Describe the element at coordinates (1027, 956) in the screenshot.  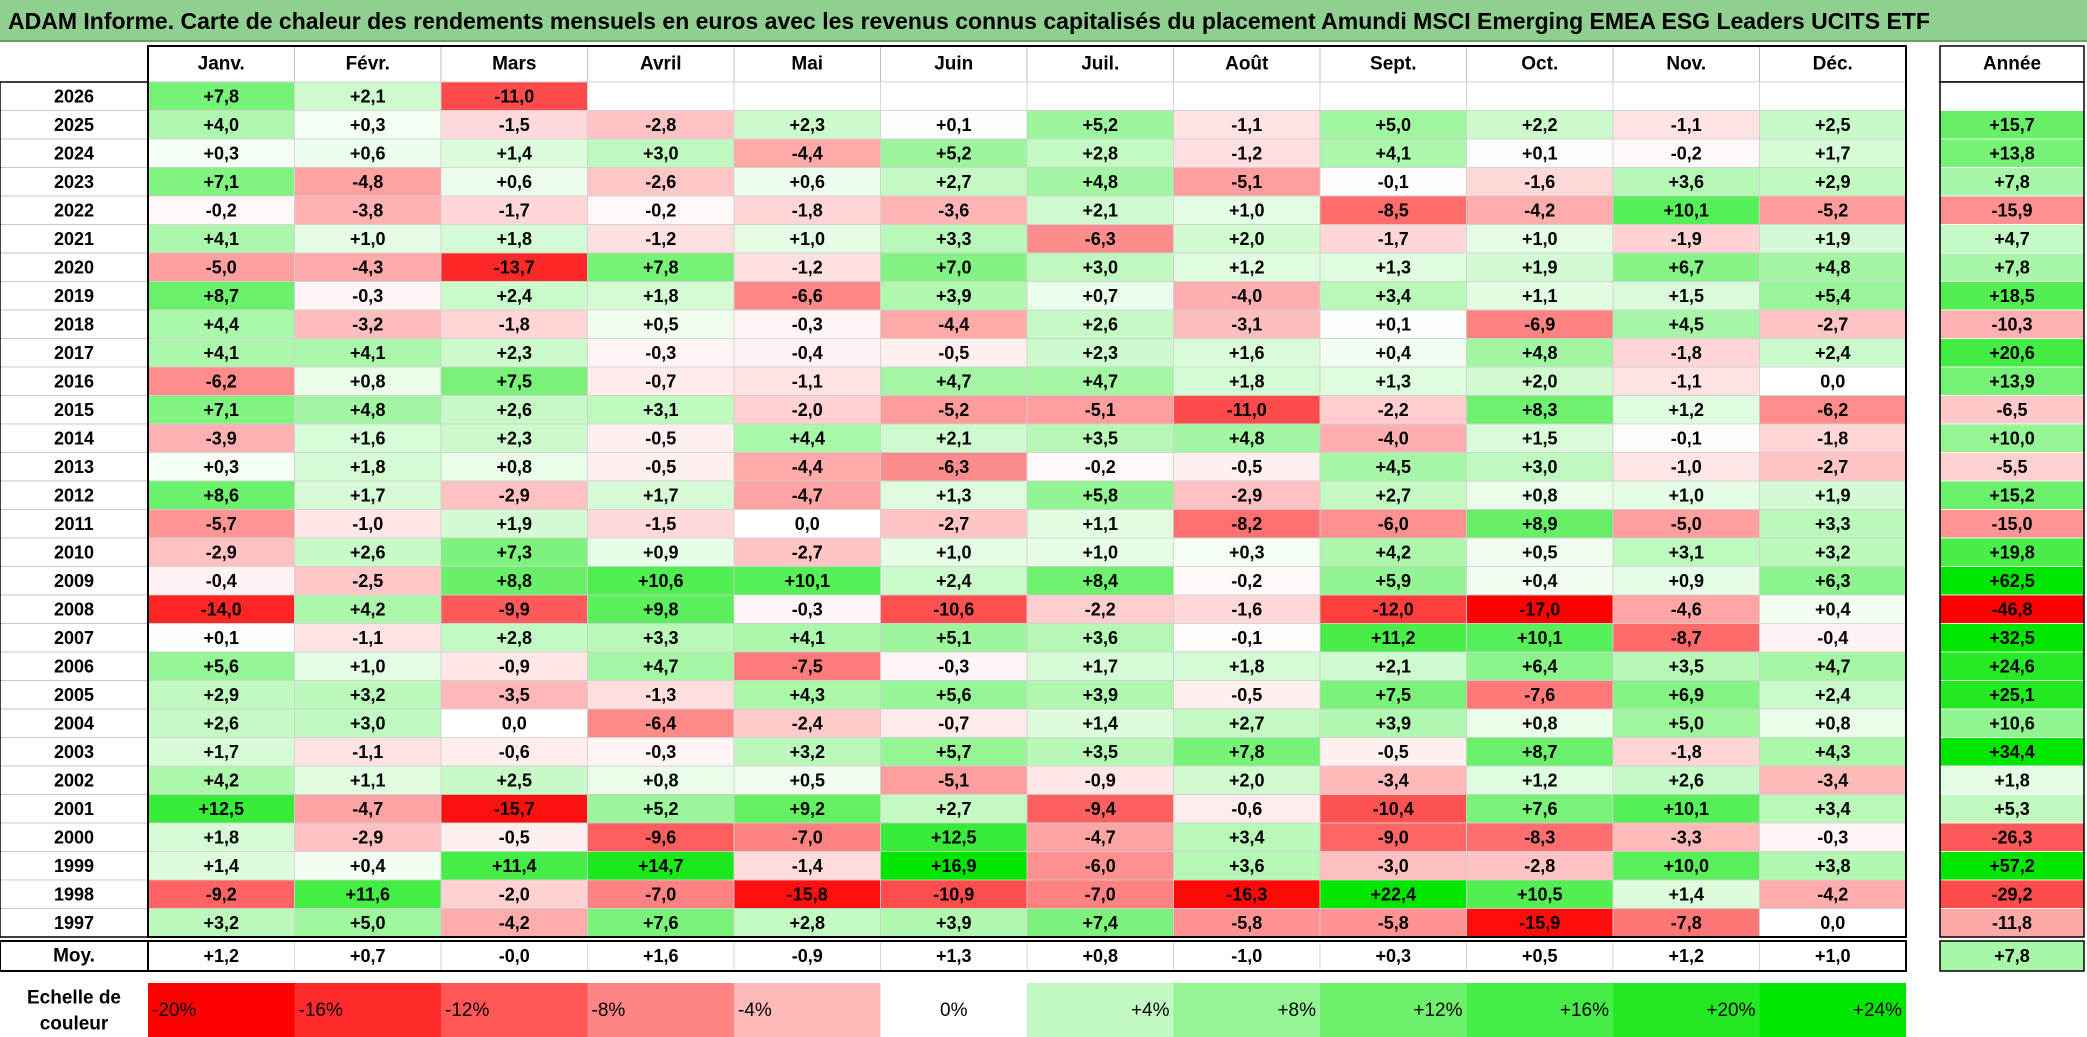
I see `average-row-border` at that location.